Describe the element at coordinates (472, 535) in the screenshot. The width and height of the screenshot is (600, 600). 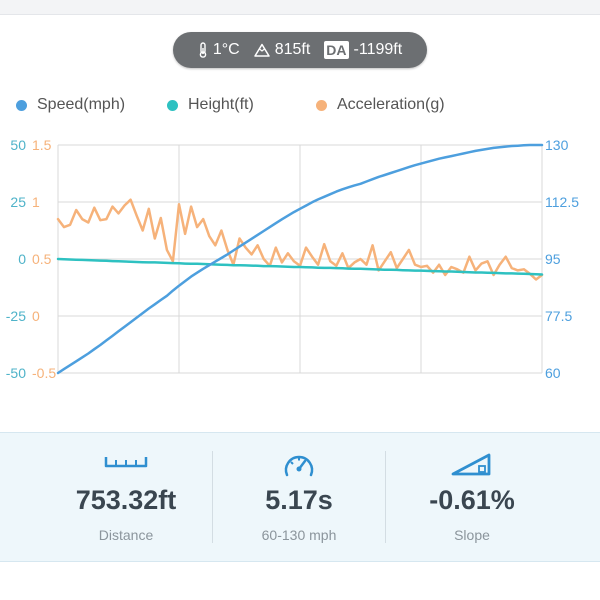
I see `slope-label: Slope` at that location.